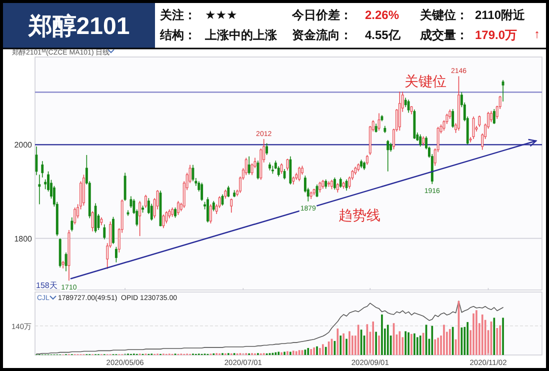 Image resolution: width=549 pixels, height=371 pixels. I want to click on text: 郑醇2101, so click(78, 26).